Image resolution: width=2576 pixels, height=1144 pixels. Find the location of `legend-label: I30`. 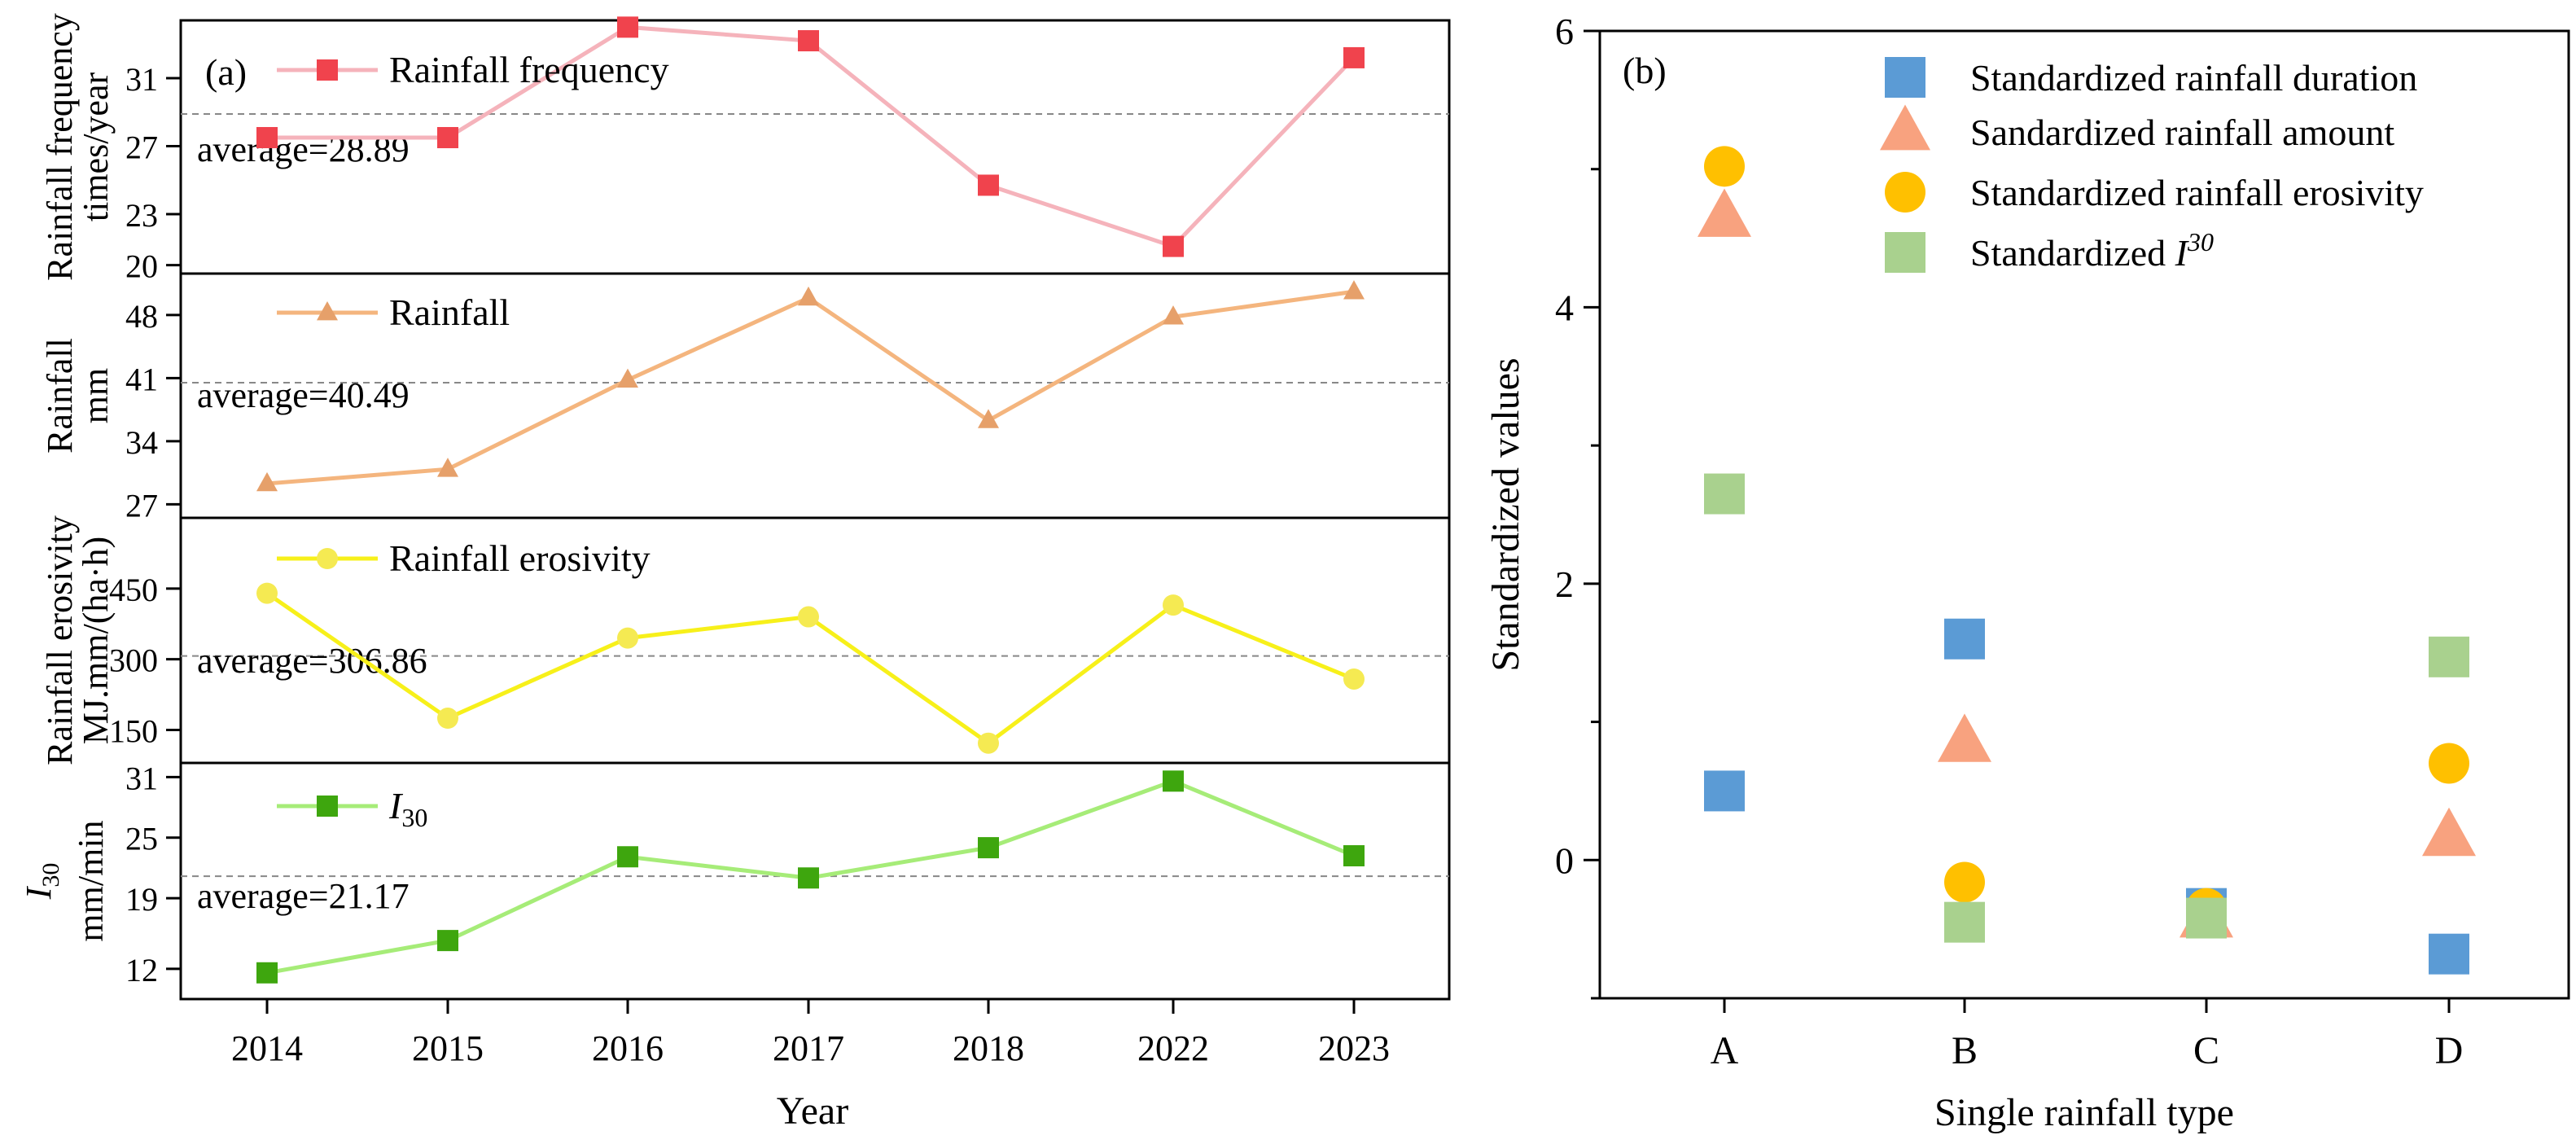

legend-label: I30 is located at coordinates (407, 808).